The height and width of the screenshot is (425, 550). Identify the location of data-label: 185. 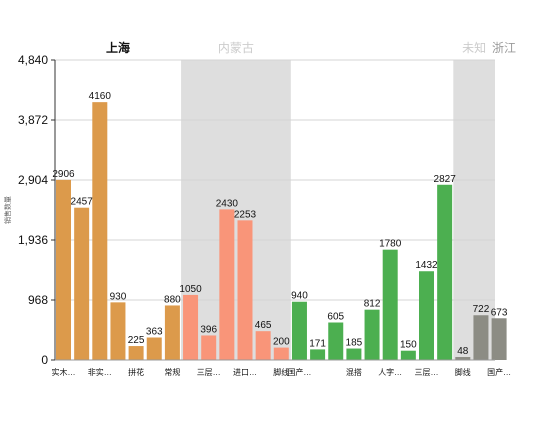
(354, 343).